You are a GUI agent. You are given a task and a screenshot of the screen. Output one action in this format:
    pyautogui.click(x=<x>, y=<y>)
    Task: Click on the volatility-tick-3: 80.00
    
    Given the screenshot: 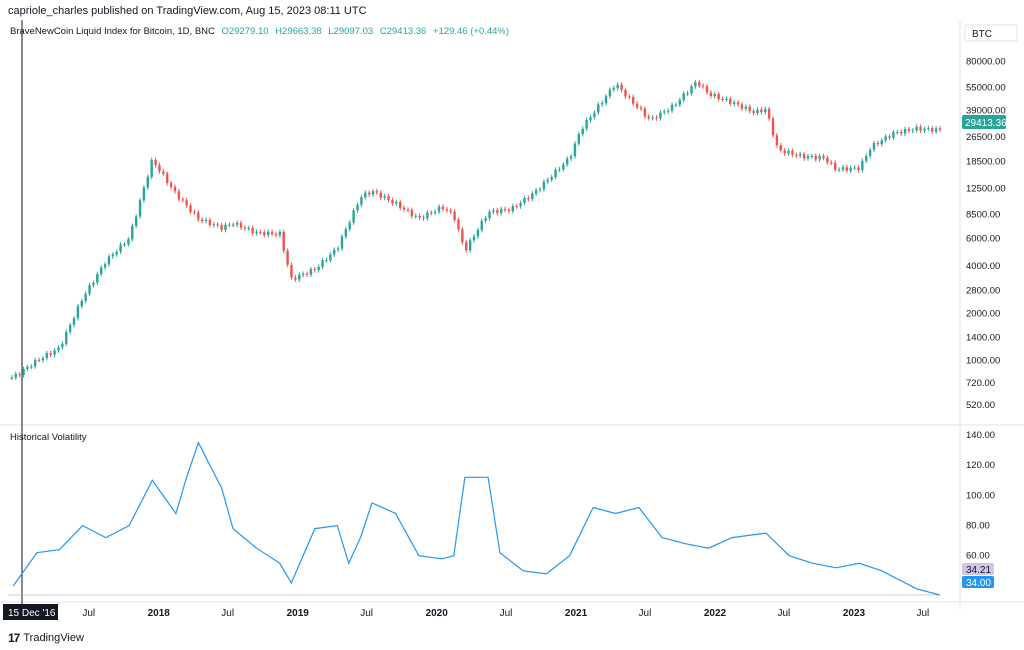 What is the action you would take?
    pyautogui.click(x=978, y=526)
    